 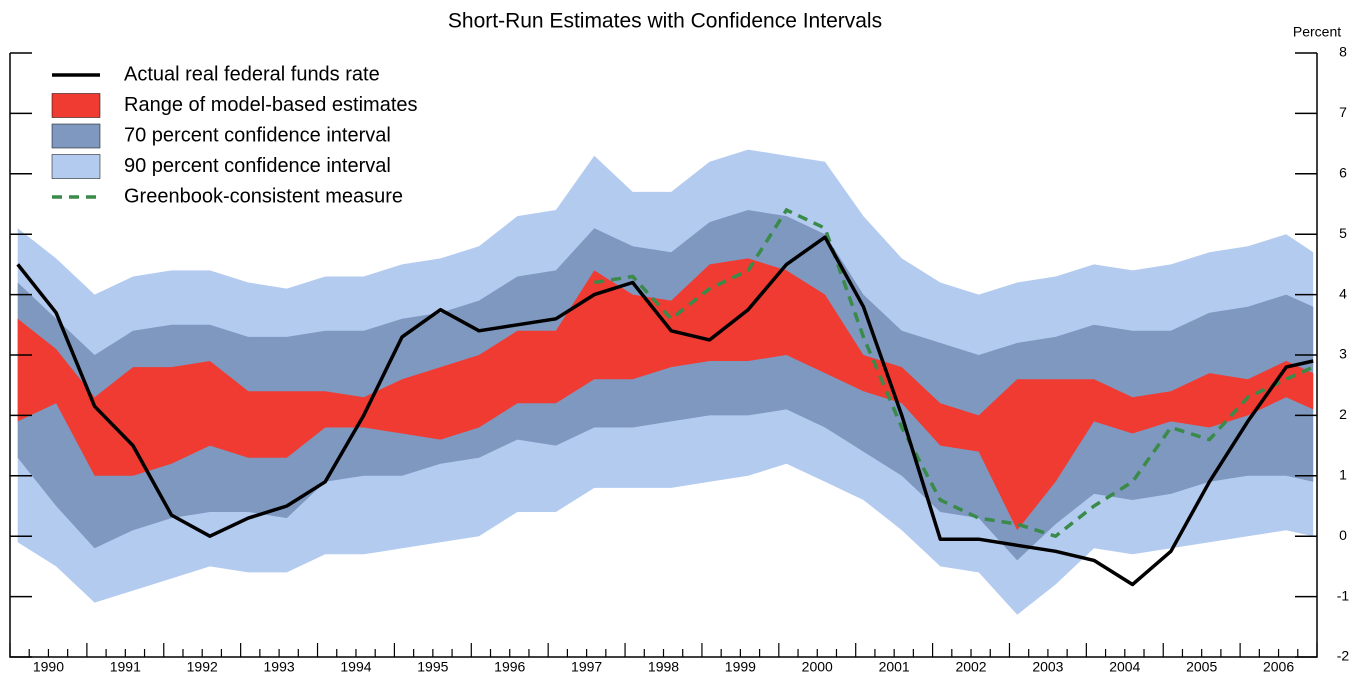 I want to click on y-tick-label: 3, so click(x=1343, y=354).